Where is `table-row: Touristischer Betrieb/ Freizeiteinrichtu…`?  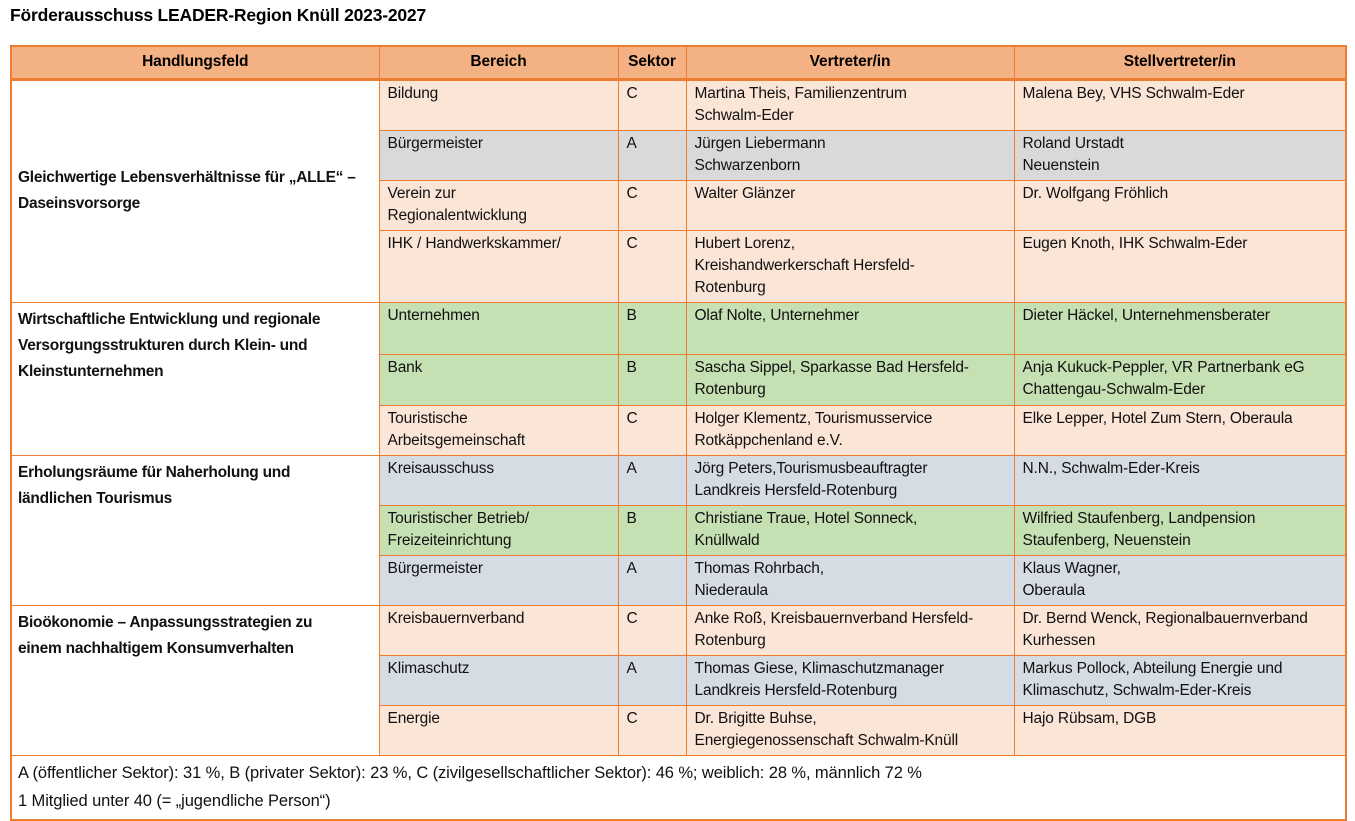
table-row: Touristischer Betrieb/ Freizeiteinrichtu… is located at coordinates (679, 530).